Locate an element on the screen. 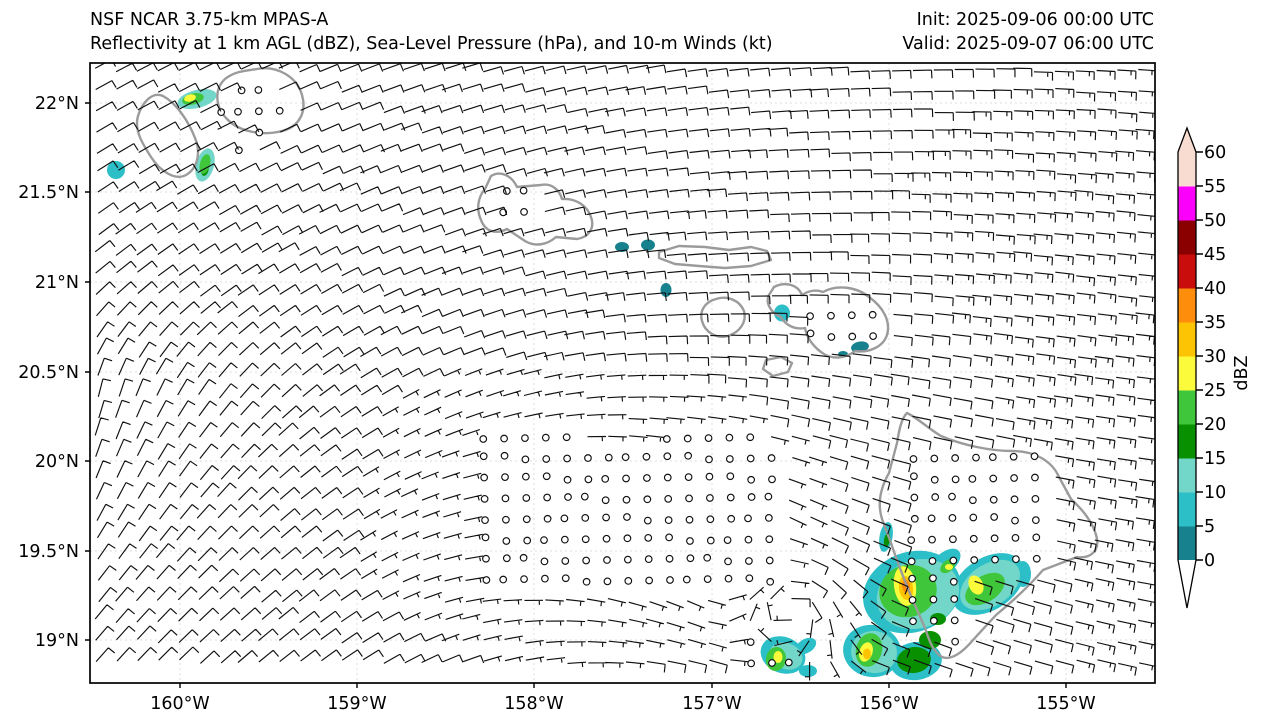 The width and height of the screenshot is (1268, 728). coastline-hawaii-big-island is located at coordinates (988, 535).